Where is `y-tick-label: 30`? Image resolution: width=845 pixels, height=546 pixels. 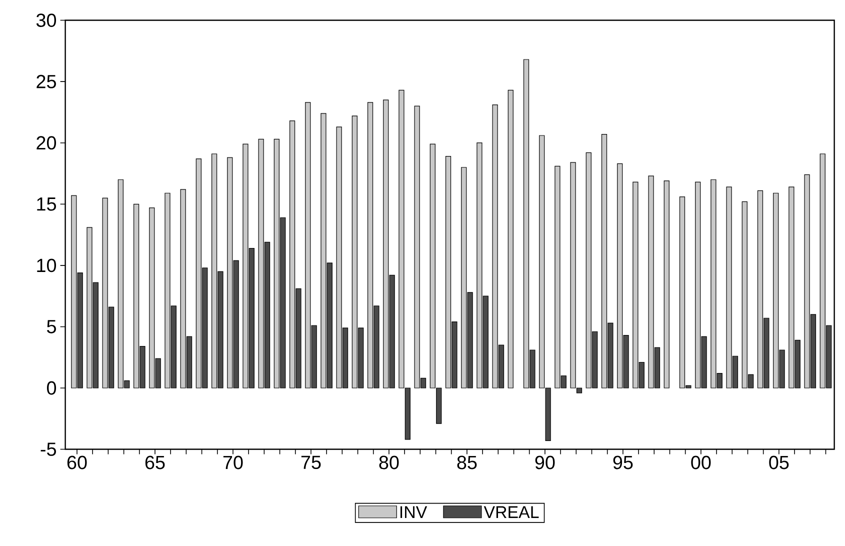 y-tick-label: 30 is located at coordinates (46, 20).